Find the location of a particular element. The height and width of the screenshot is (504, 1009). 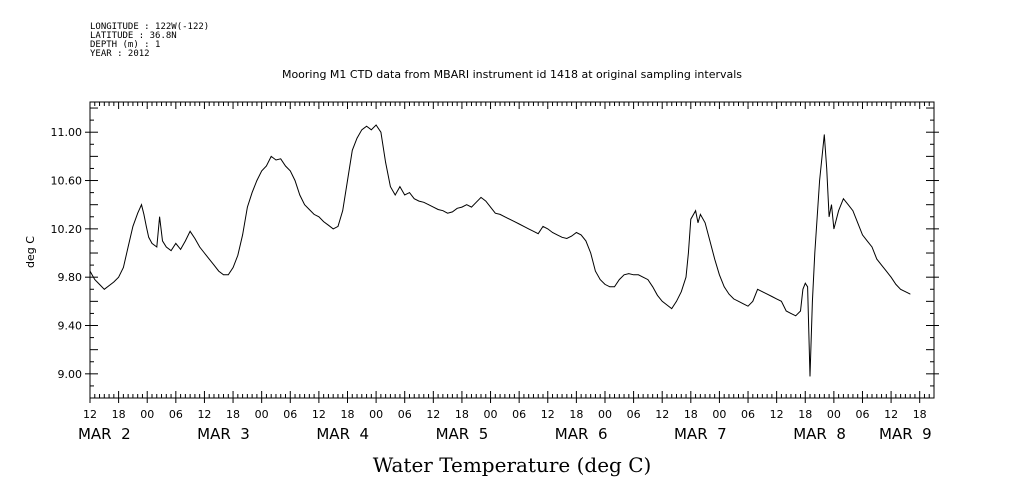

latitude-label: LATITUDE : 36.8N is located at coordinates (133, 36).